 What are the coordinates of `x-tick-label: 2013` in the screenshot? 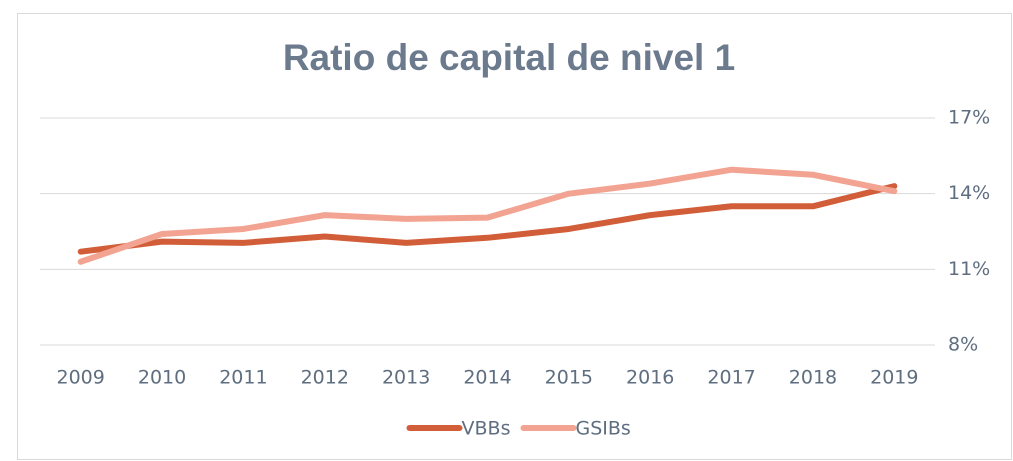 It's located at (406, 378).